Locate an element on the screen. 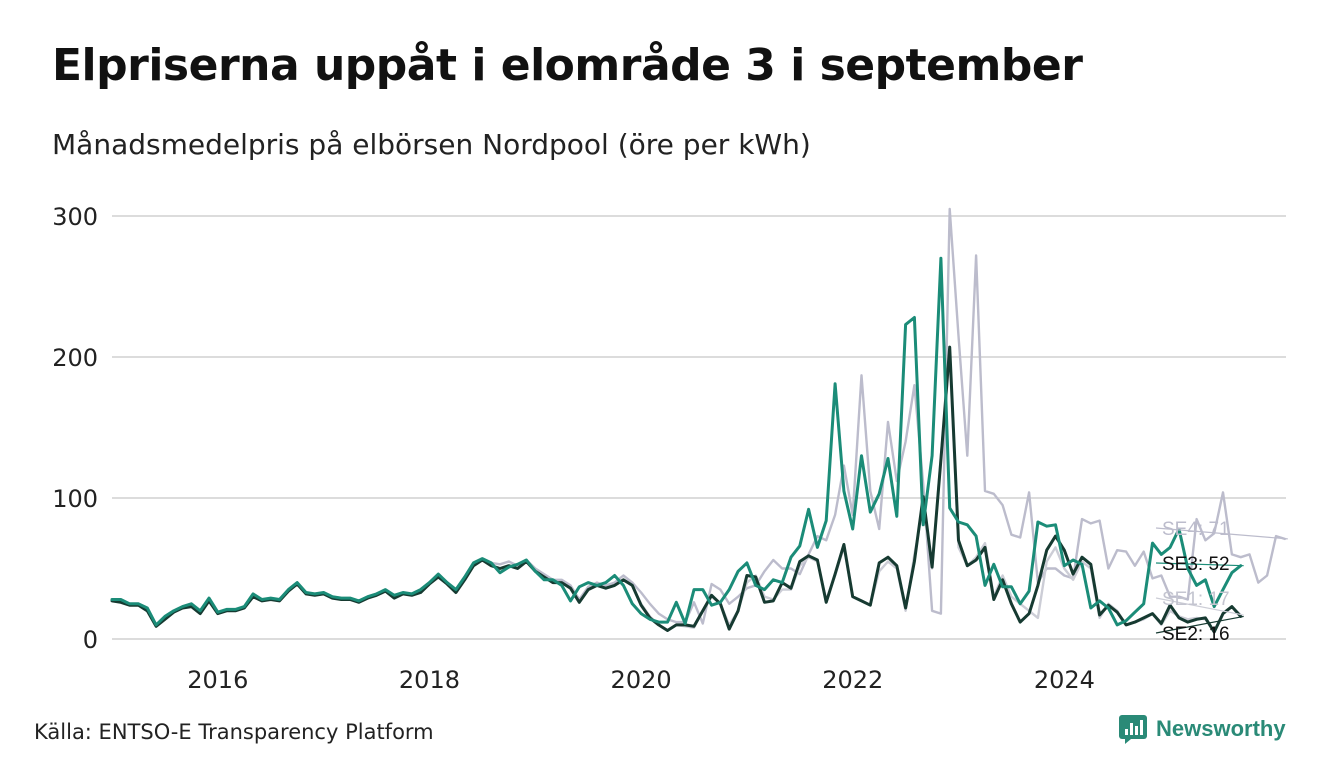 This screenshot has width=1340, height=780. ytick-label: 0 is located at coordinates (90, 640).